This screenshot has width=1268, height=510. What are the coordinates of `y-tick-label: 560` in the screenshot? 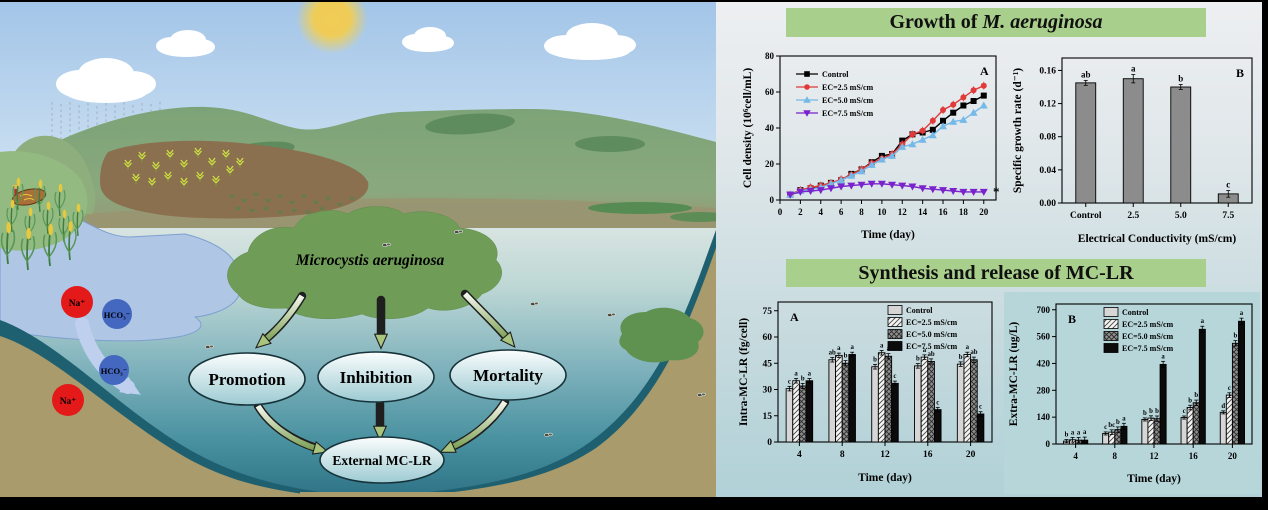 It's located at (1044, 337).